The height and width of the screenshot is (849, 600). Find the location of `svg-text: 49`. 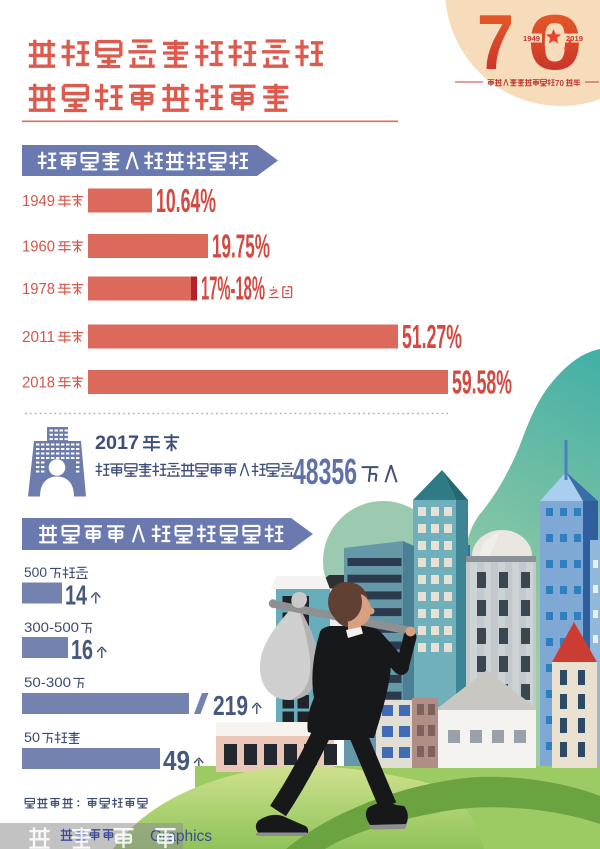

svg-text: 49 is located at coordinates (176, 760).